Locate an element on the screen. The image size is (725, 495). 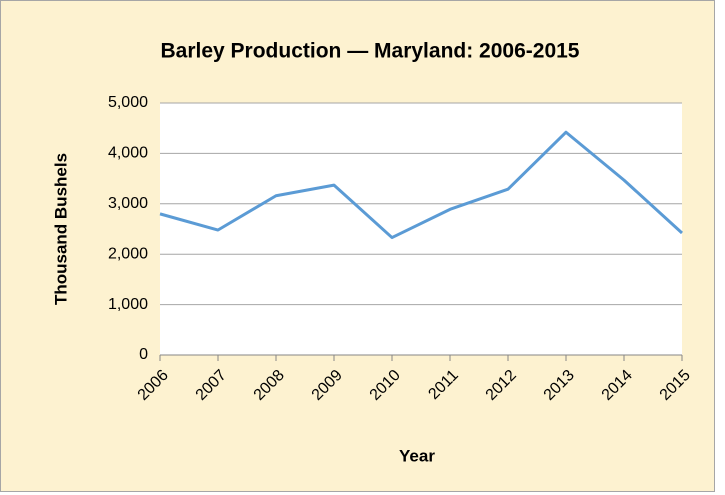
x-axis-title: Year is located at coordinates (417, 455).